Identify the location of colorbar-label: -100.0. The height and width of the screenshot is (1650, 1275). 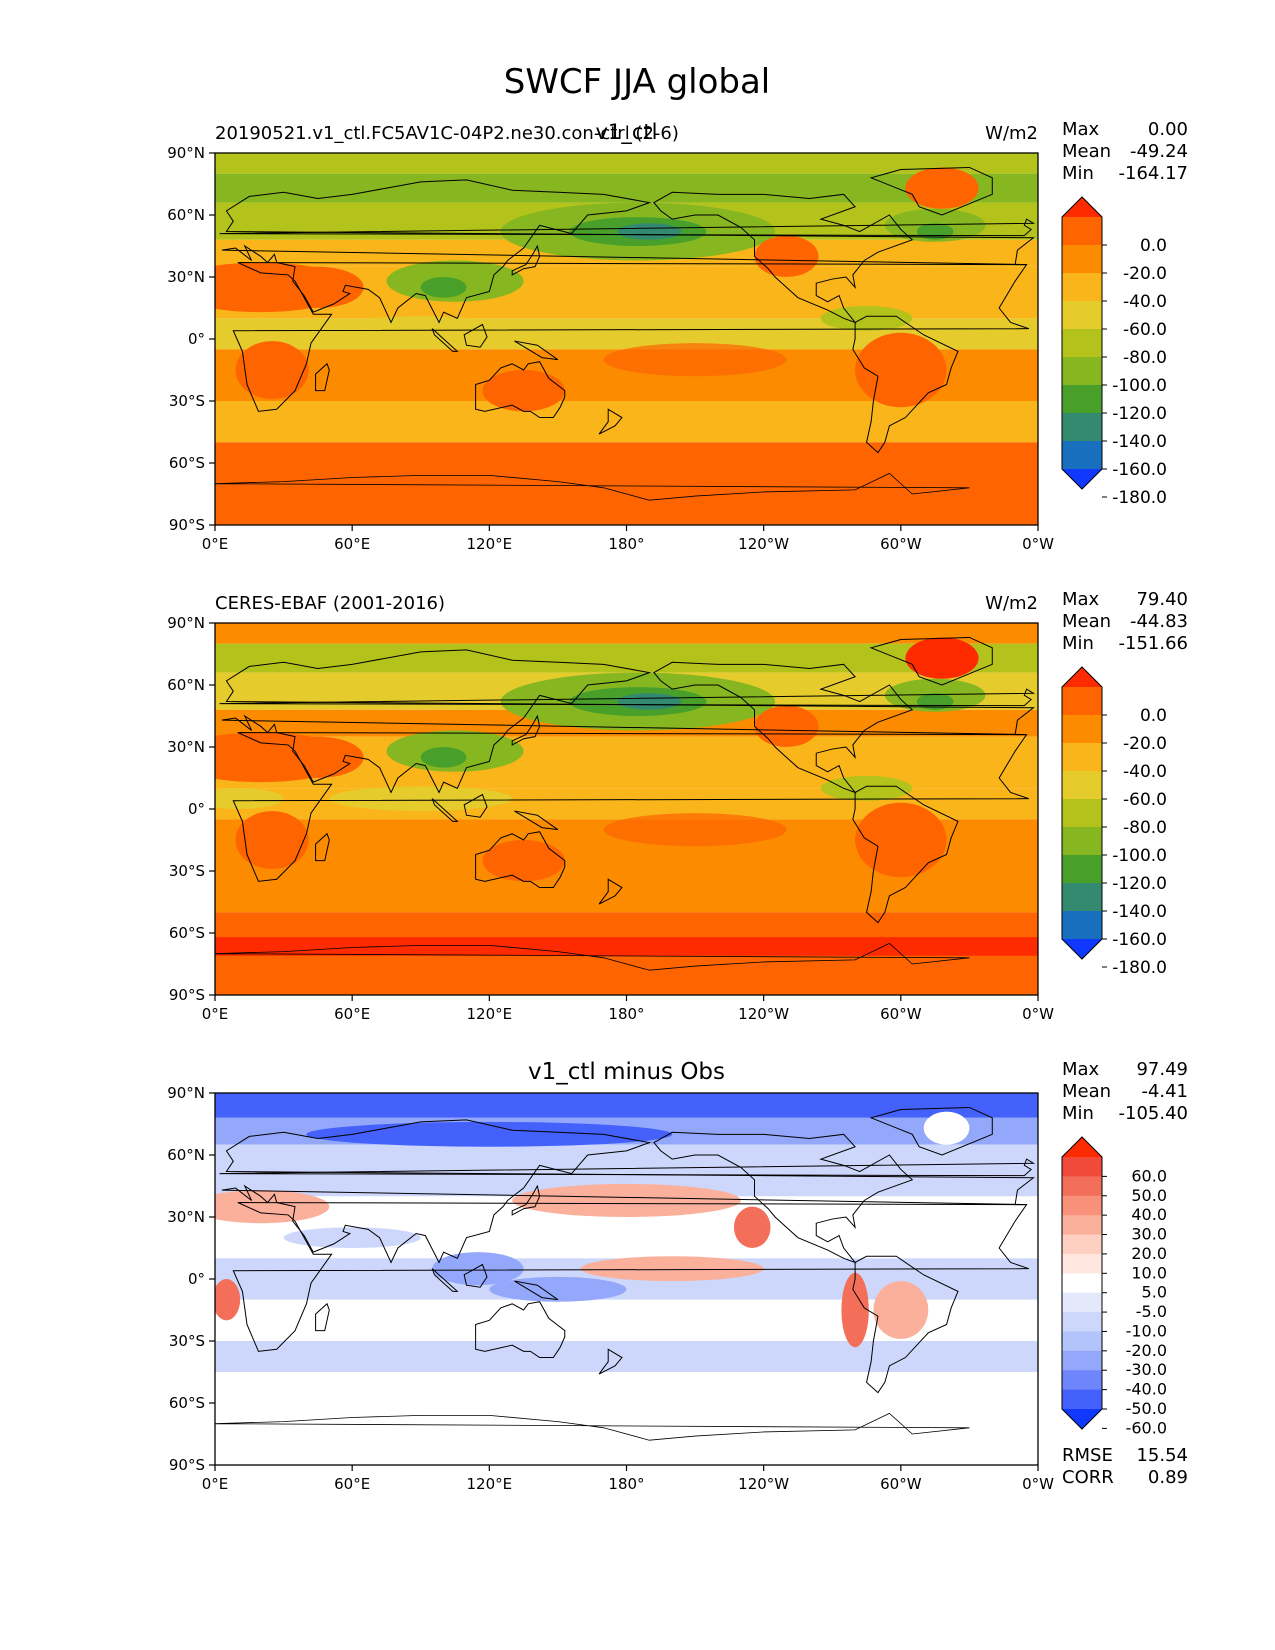
(1139, 856).